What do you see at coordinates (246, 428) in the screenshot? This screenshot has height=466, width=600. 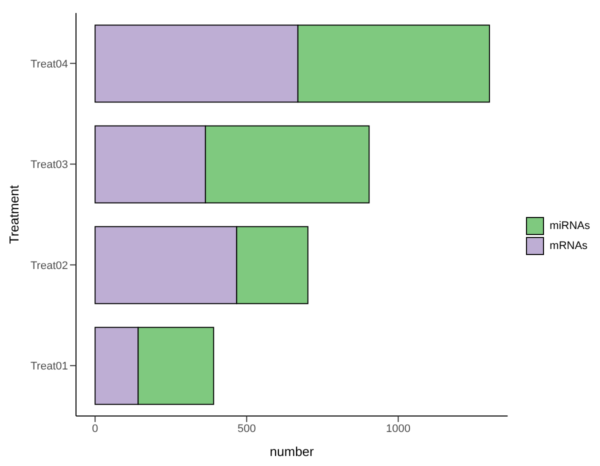 I see `x-tick-label: 500` at bounding box center [246, 428].